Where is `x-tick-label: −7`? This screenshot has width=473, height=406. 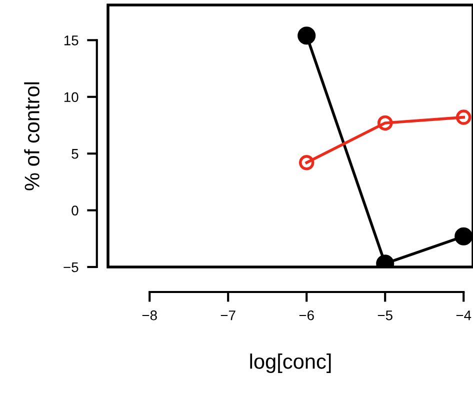
x-tick-label: −7 is located at coordinates (228, 315).